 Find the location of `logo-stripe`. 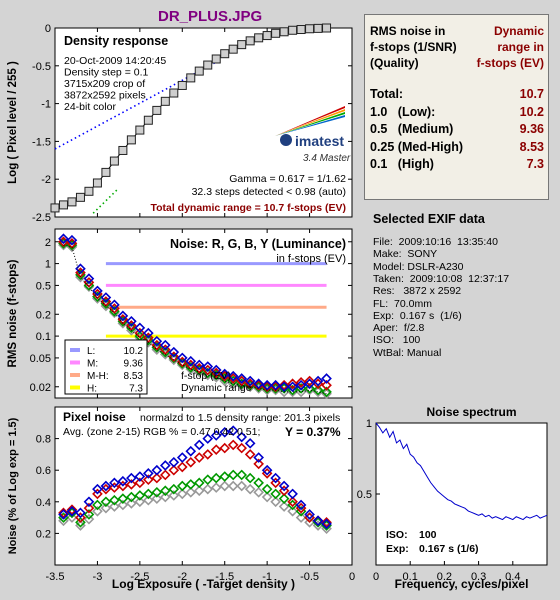

logo-stripe is located at coordinates (310, 122).